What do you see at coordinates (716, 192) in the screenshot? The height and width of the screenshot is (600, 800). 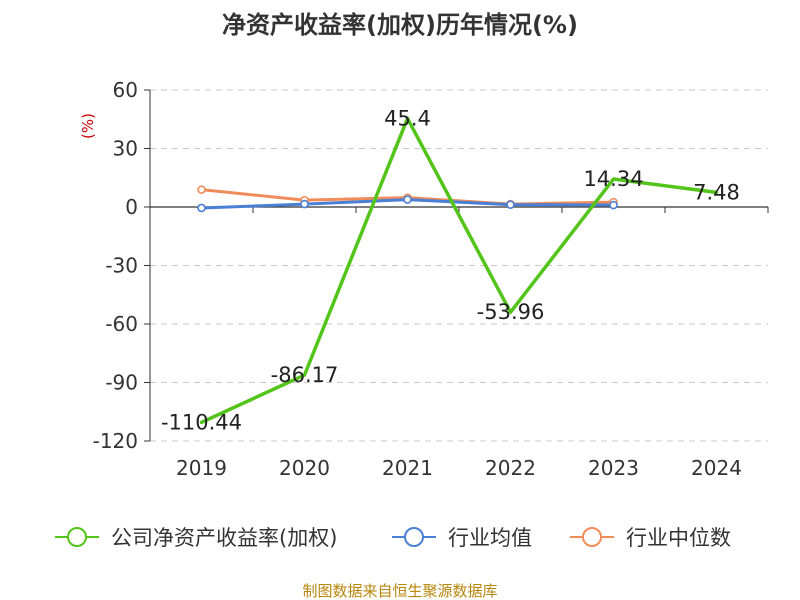 I see `data-label: 7.48` at bounding box center [716, 192].